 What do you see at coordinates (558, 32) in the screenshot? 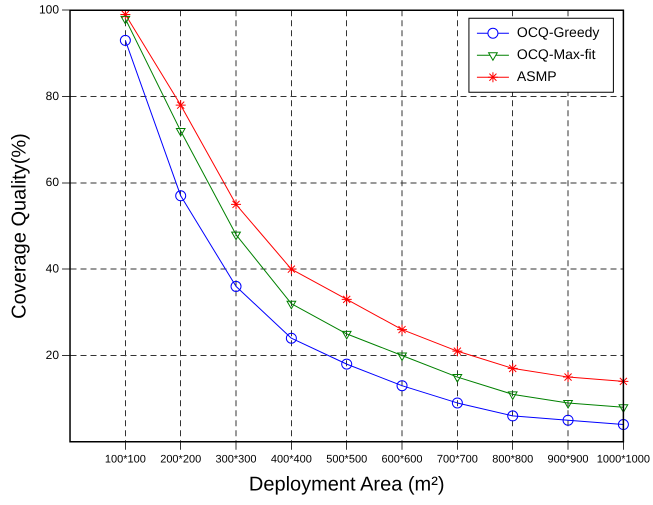
I see `legend-label: OCQ-Greedy` at bounding box center [558, 32].